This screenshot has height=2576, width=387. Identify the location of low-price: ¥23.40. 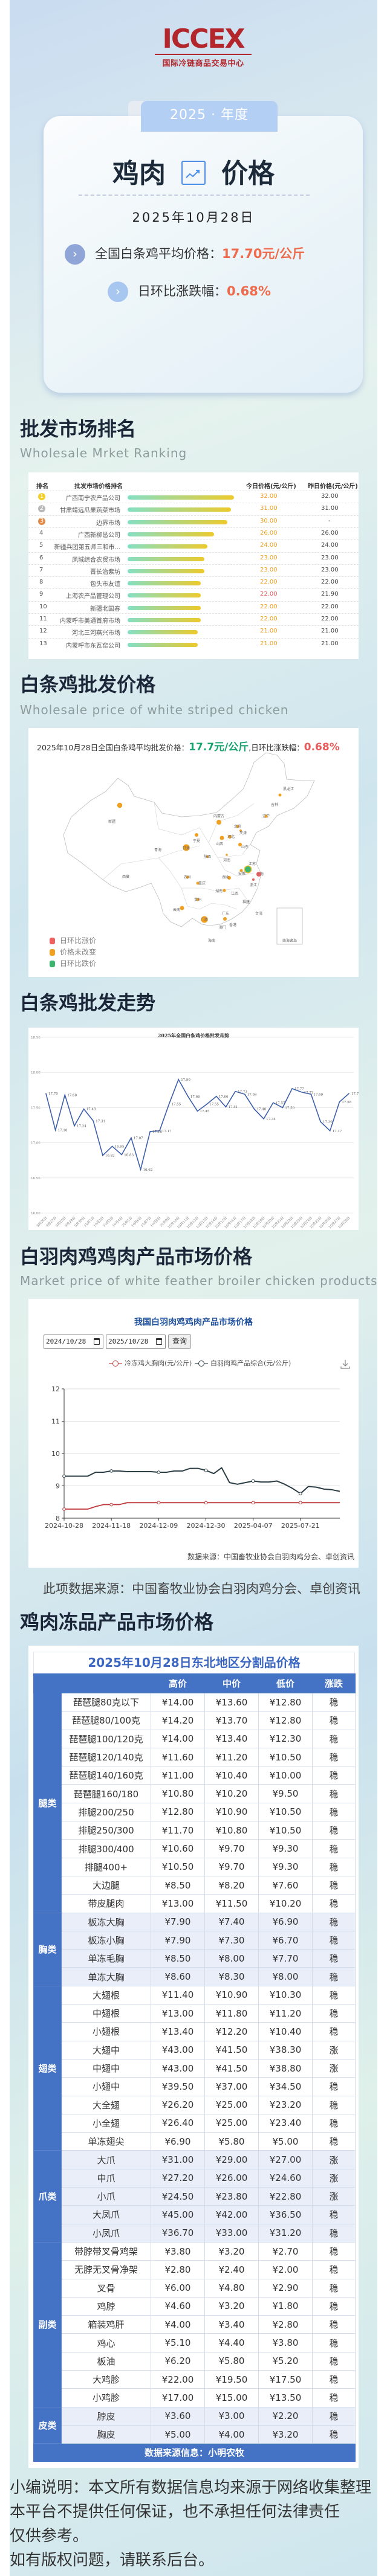
(285, 2123).